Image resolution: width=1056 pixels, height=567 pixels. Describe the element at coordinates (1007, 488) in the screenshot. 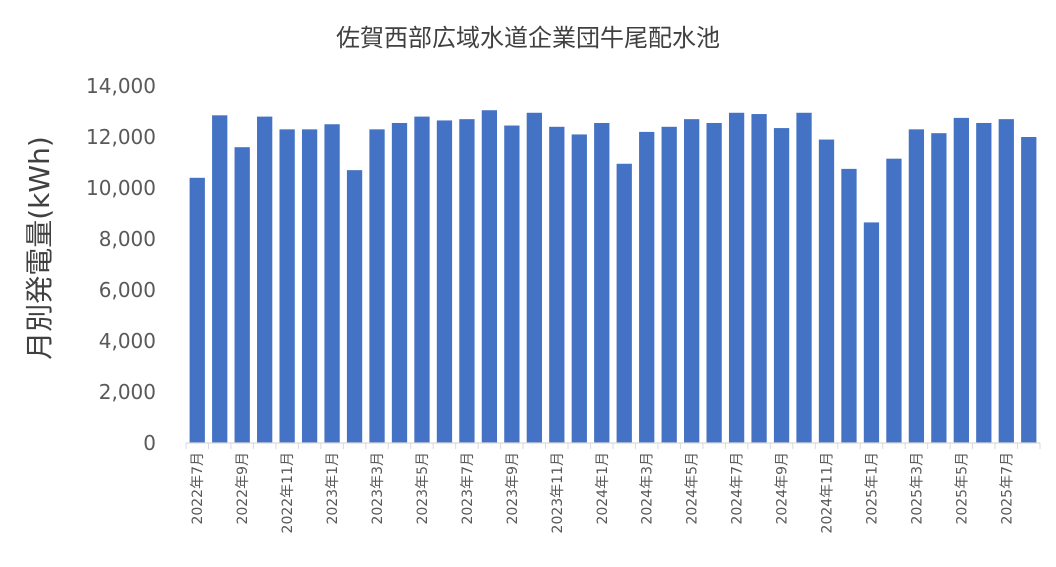

I see `x-tick-label: 2025年7月` at that location.